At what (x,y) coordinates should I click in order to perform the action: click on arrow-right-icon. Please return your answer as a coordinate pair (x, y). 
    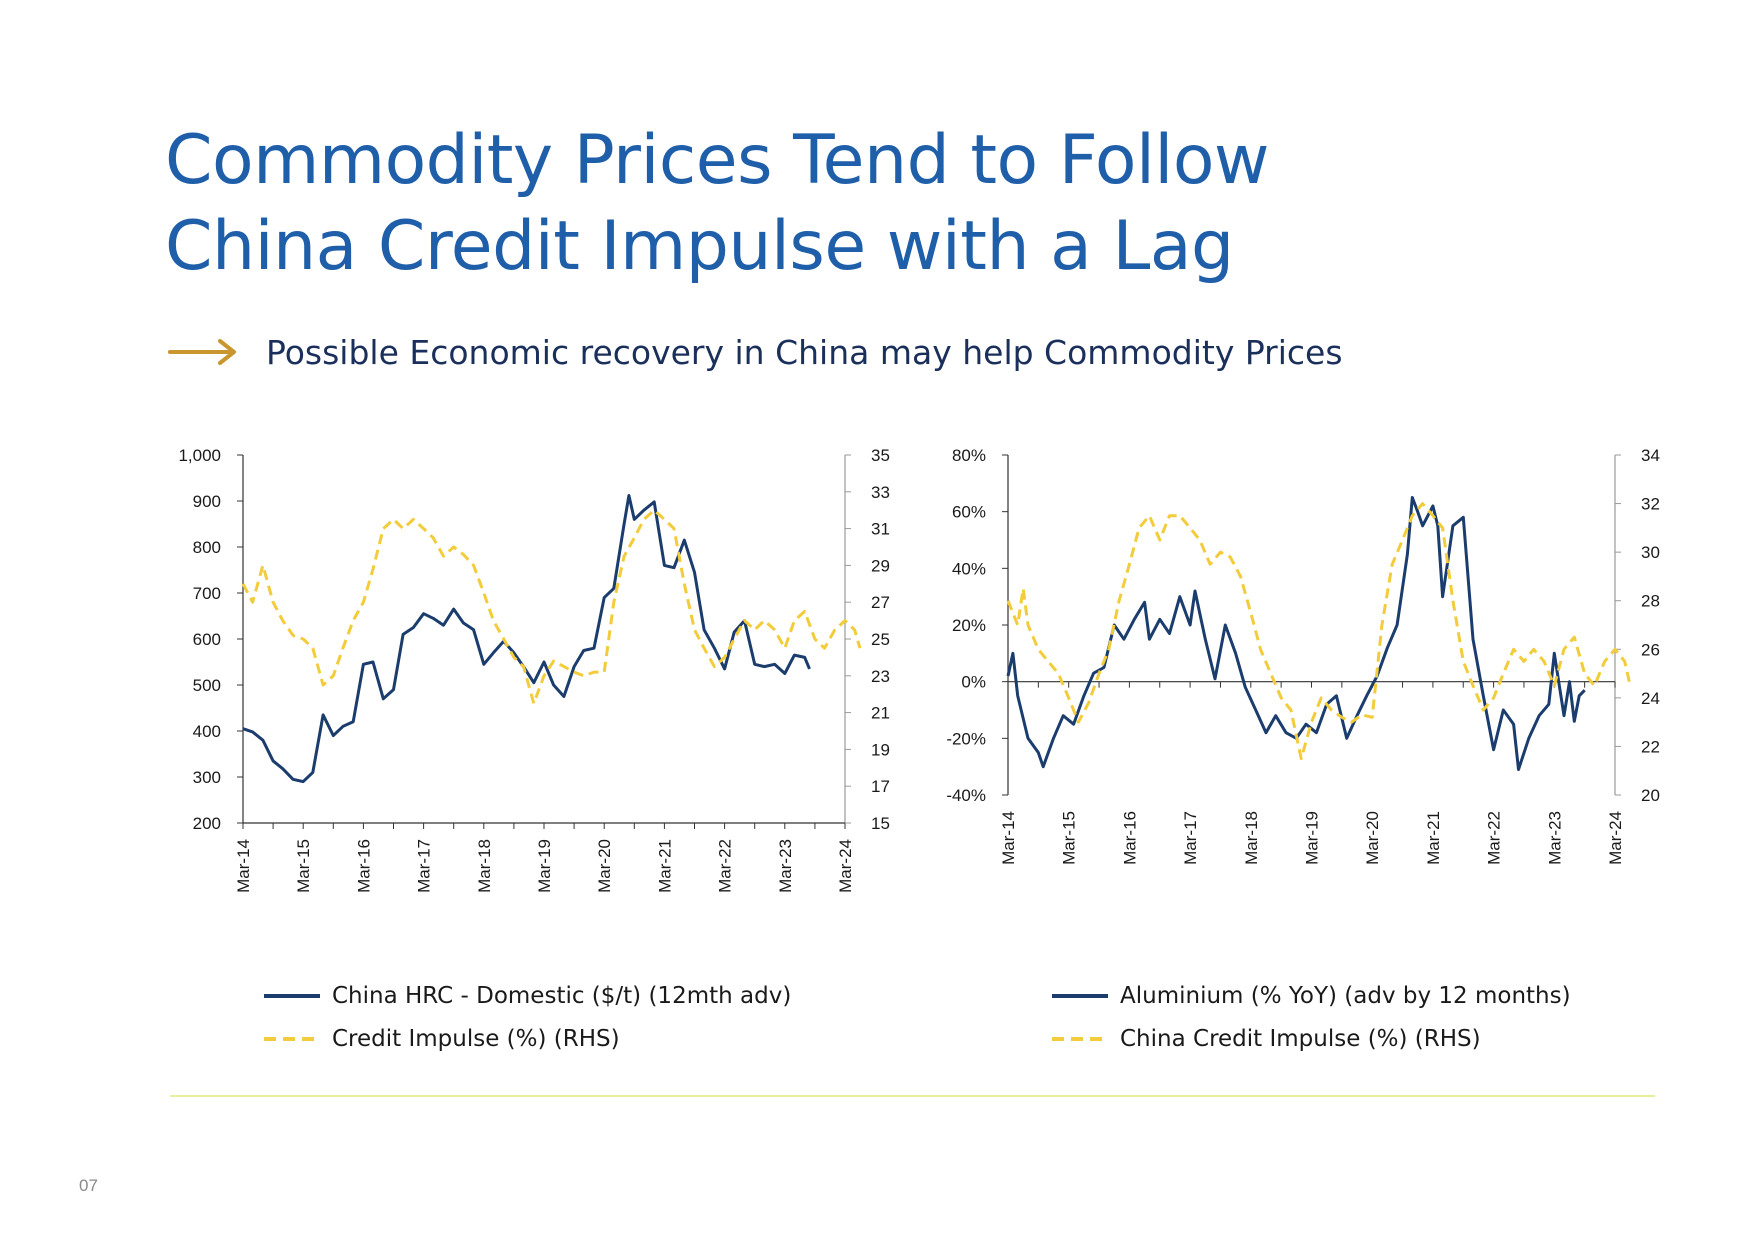
    Looking at the image, I should click on (202, 352).